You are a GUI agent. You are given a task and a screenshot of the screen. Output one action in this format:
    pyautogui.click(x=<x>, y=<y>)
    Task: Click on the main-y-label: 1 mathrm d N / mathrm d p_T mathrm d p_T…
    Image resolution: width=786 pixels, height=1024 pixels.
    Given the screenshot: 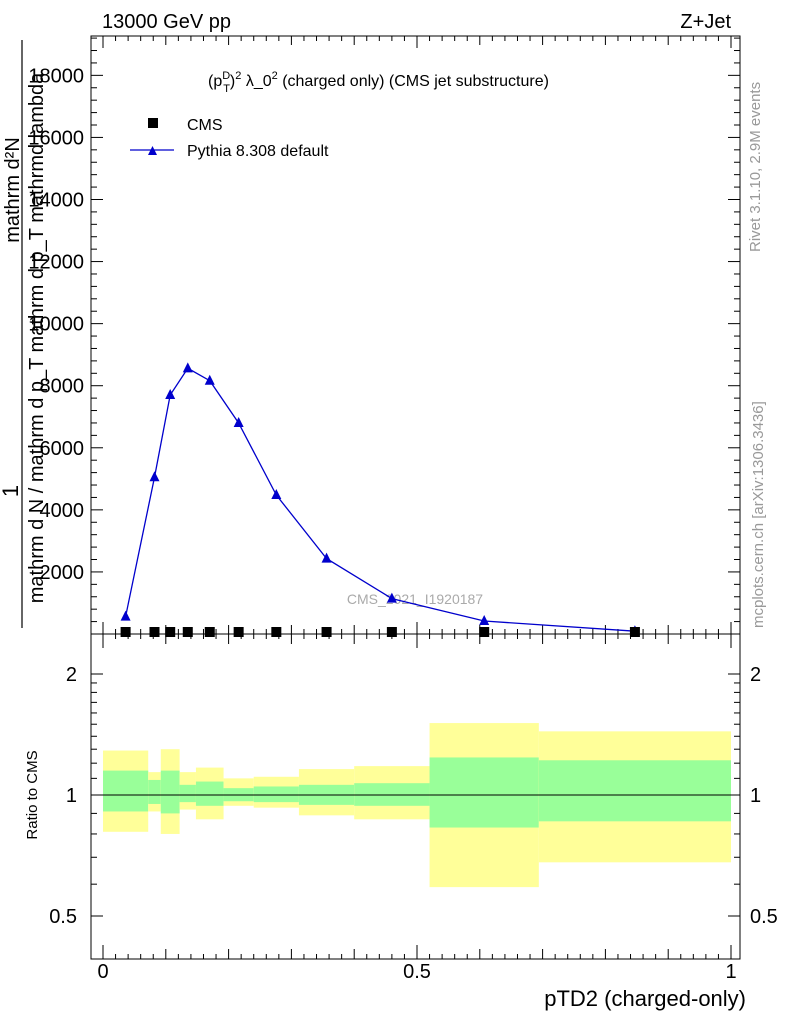 What is the action you would take?
    pyautogui.click(x=24, y=334)
    